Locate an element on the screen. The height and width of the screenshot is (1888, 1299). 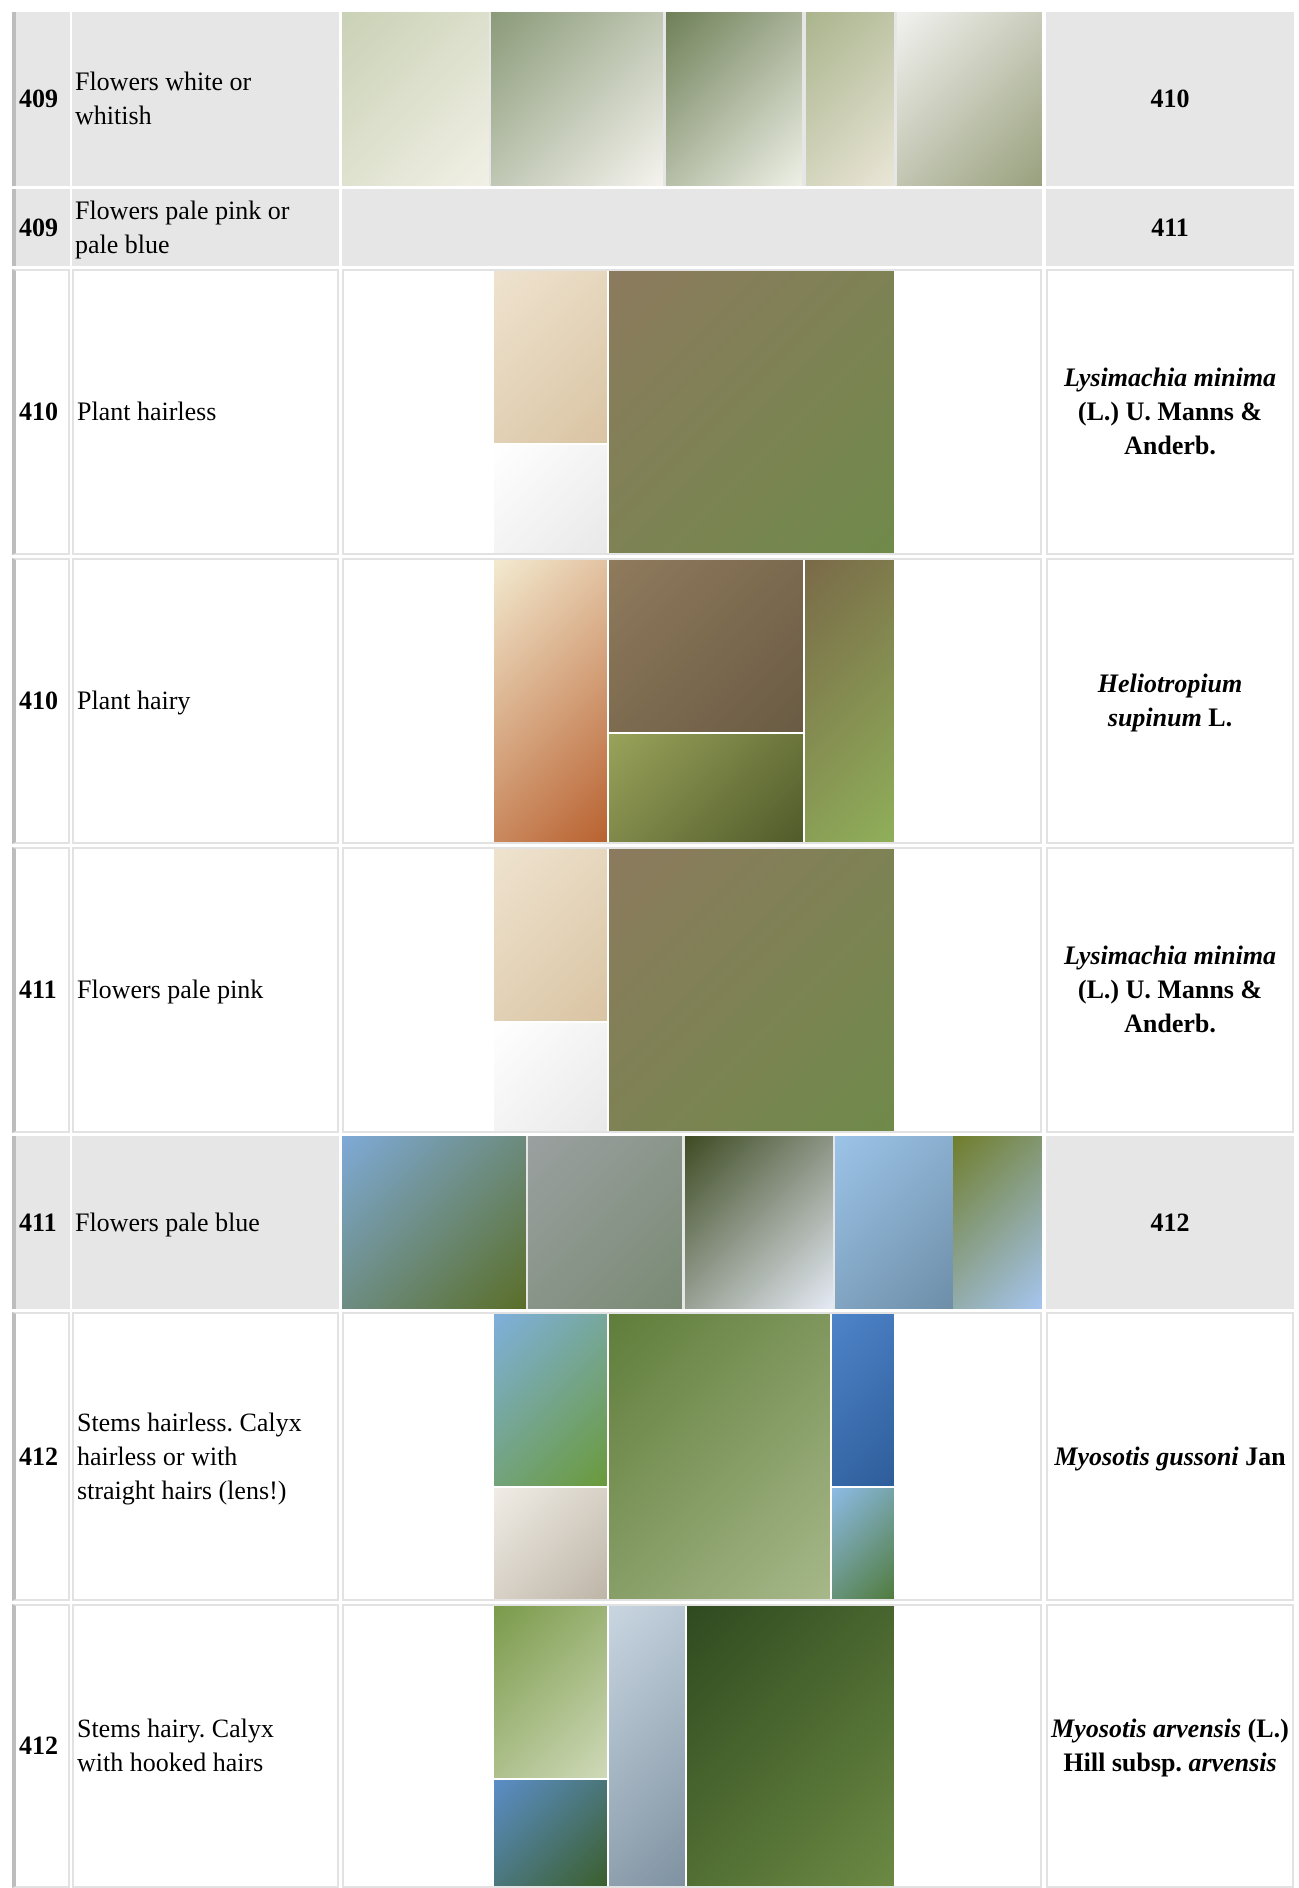
description: Plant hairless is located at coordinates (205, 412).